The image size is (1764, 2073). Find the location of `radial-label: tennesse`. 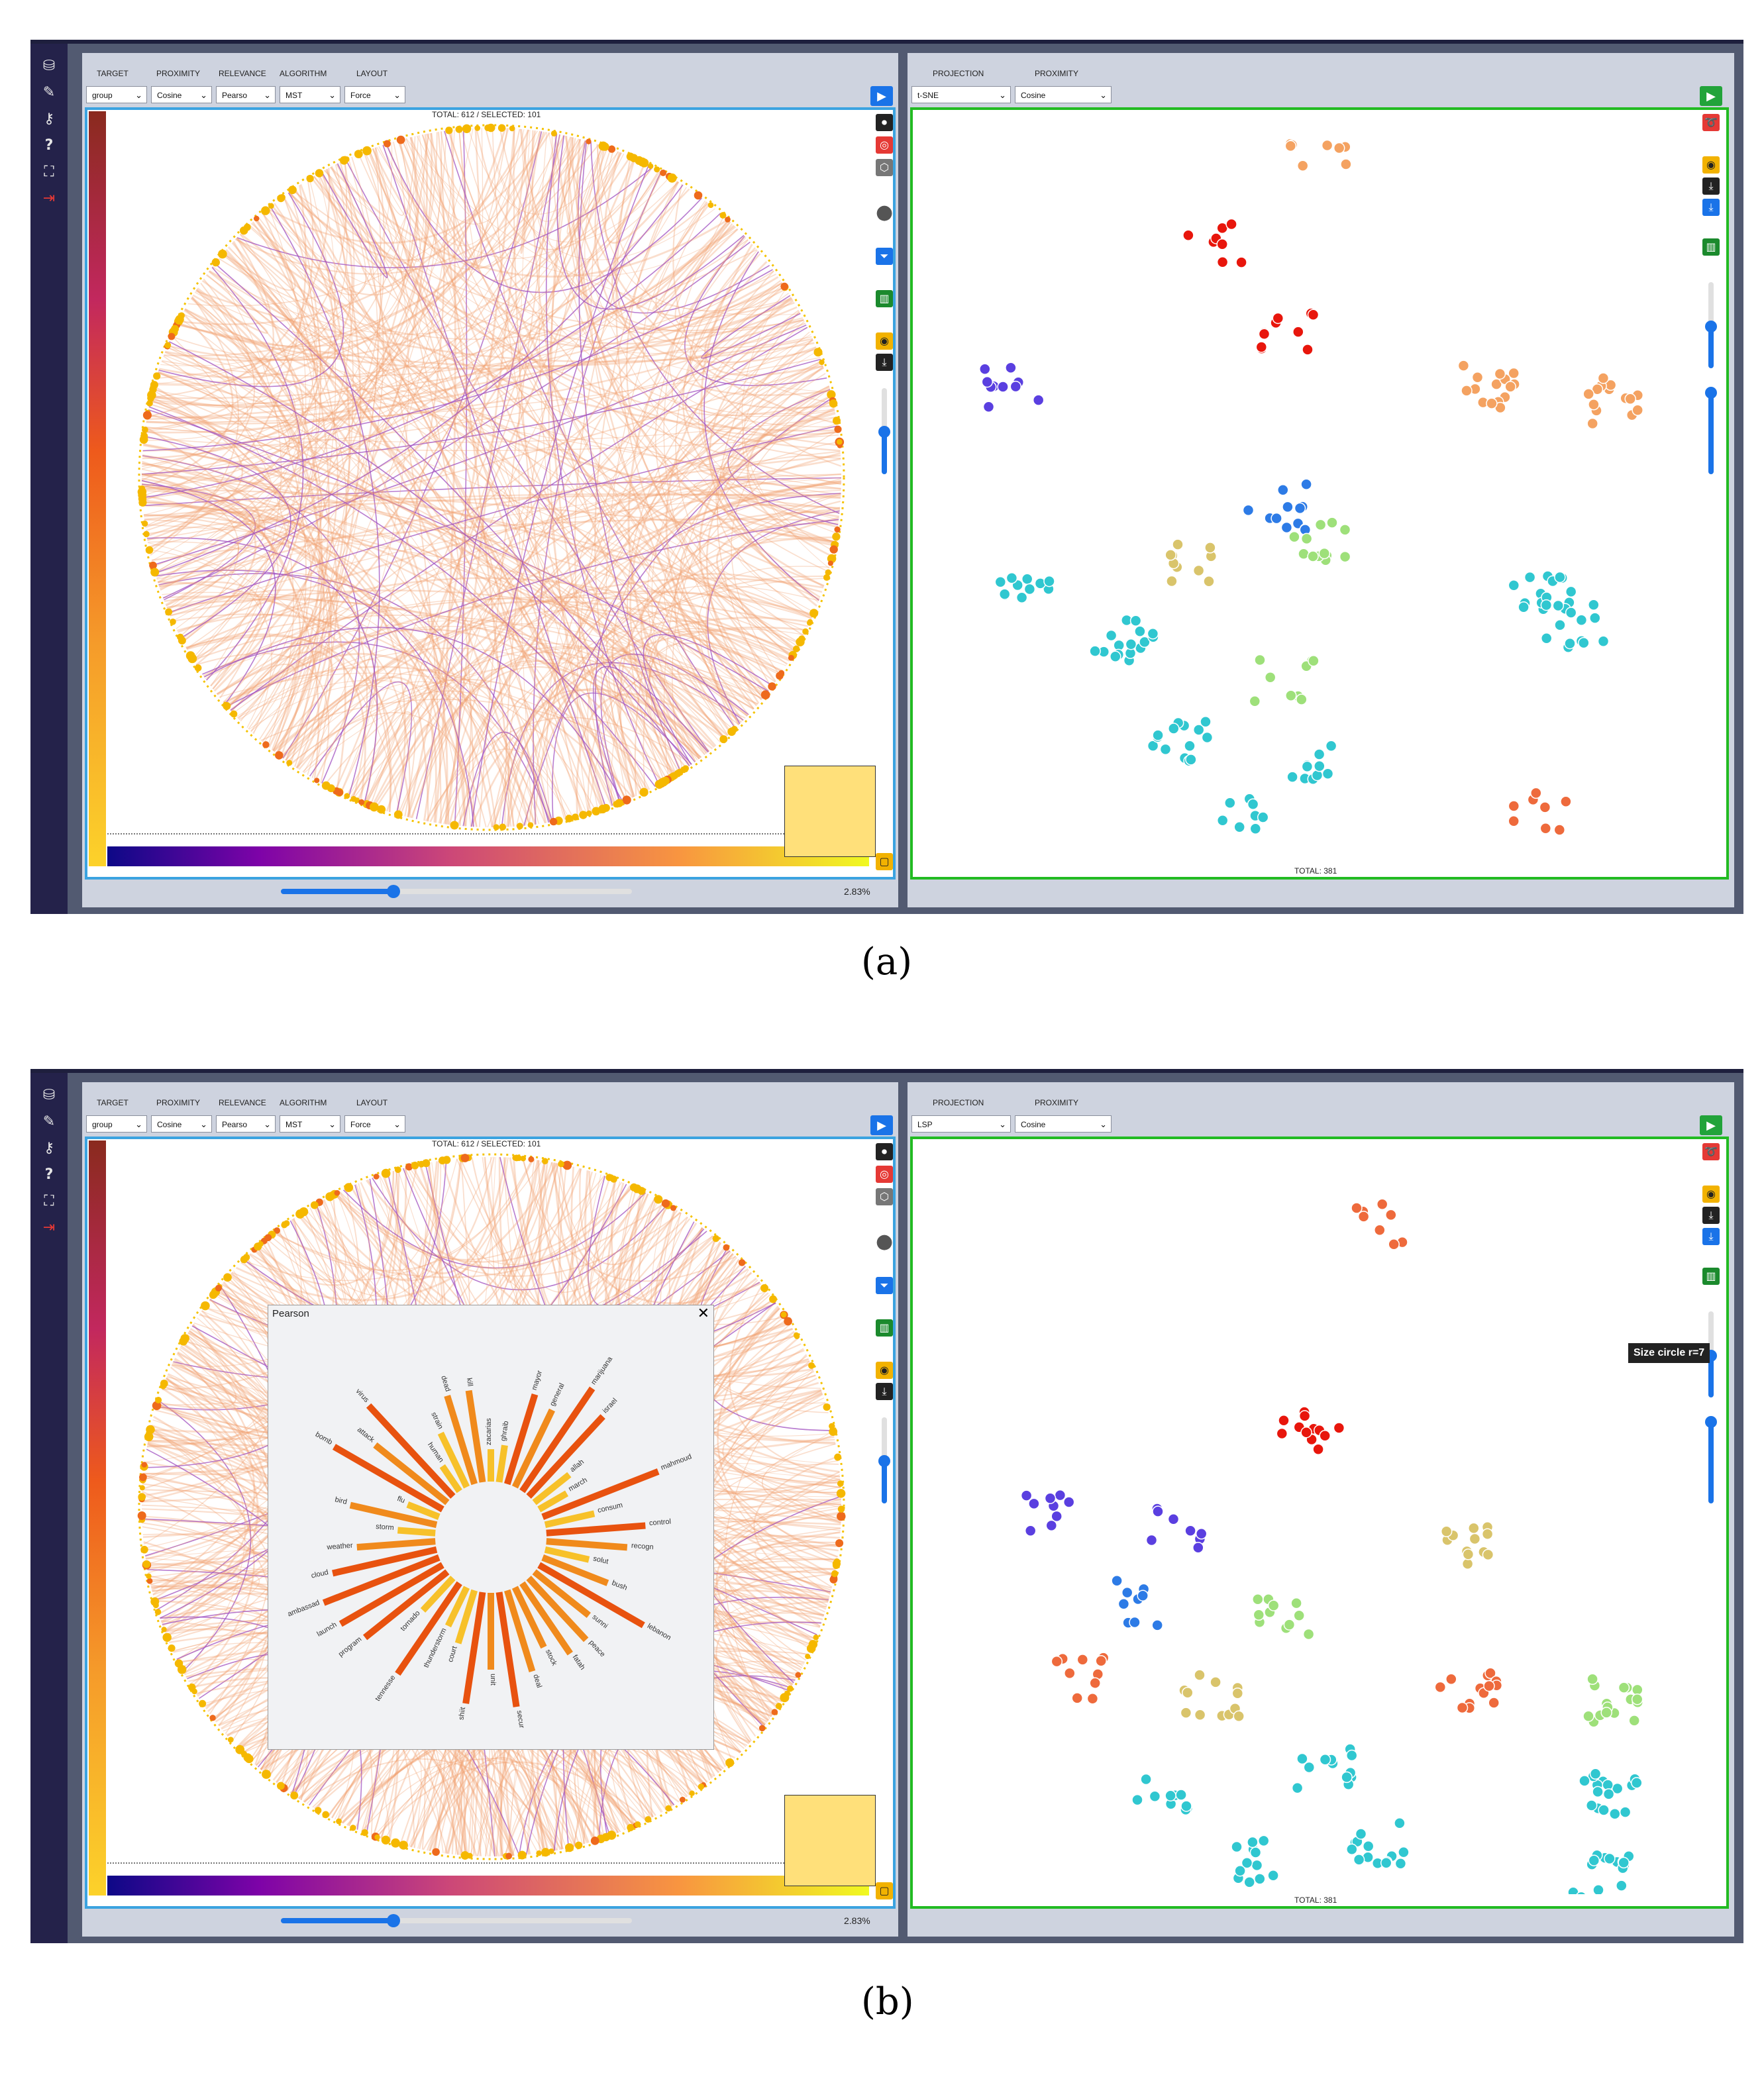

radial-label: tennesse is located at coordinates (385, 1688).